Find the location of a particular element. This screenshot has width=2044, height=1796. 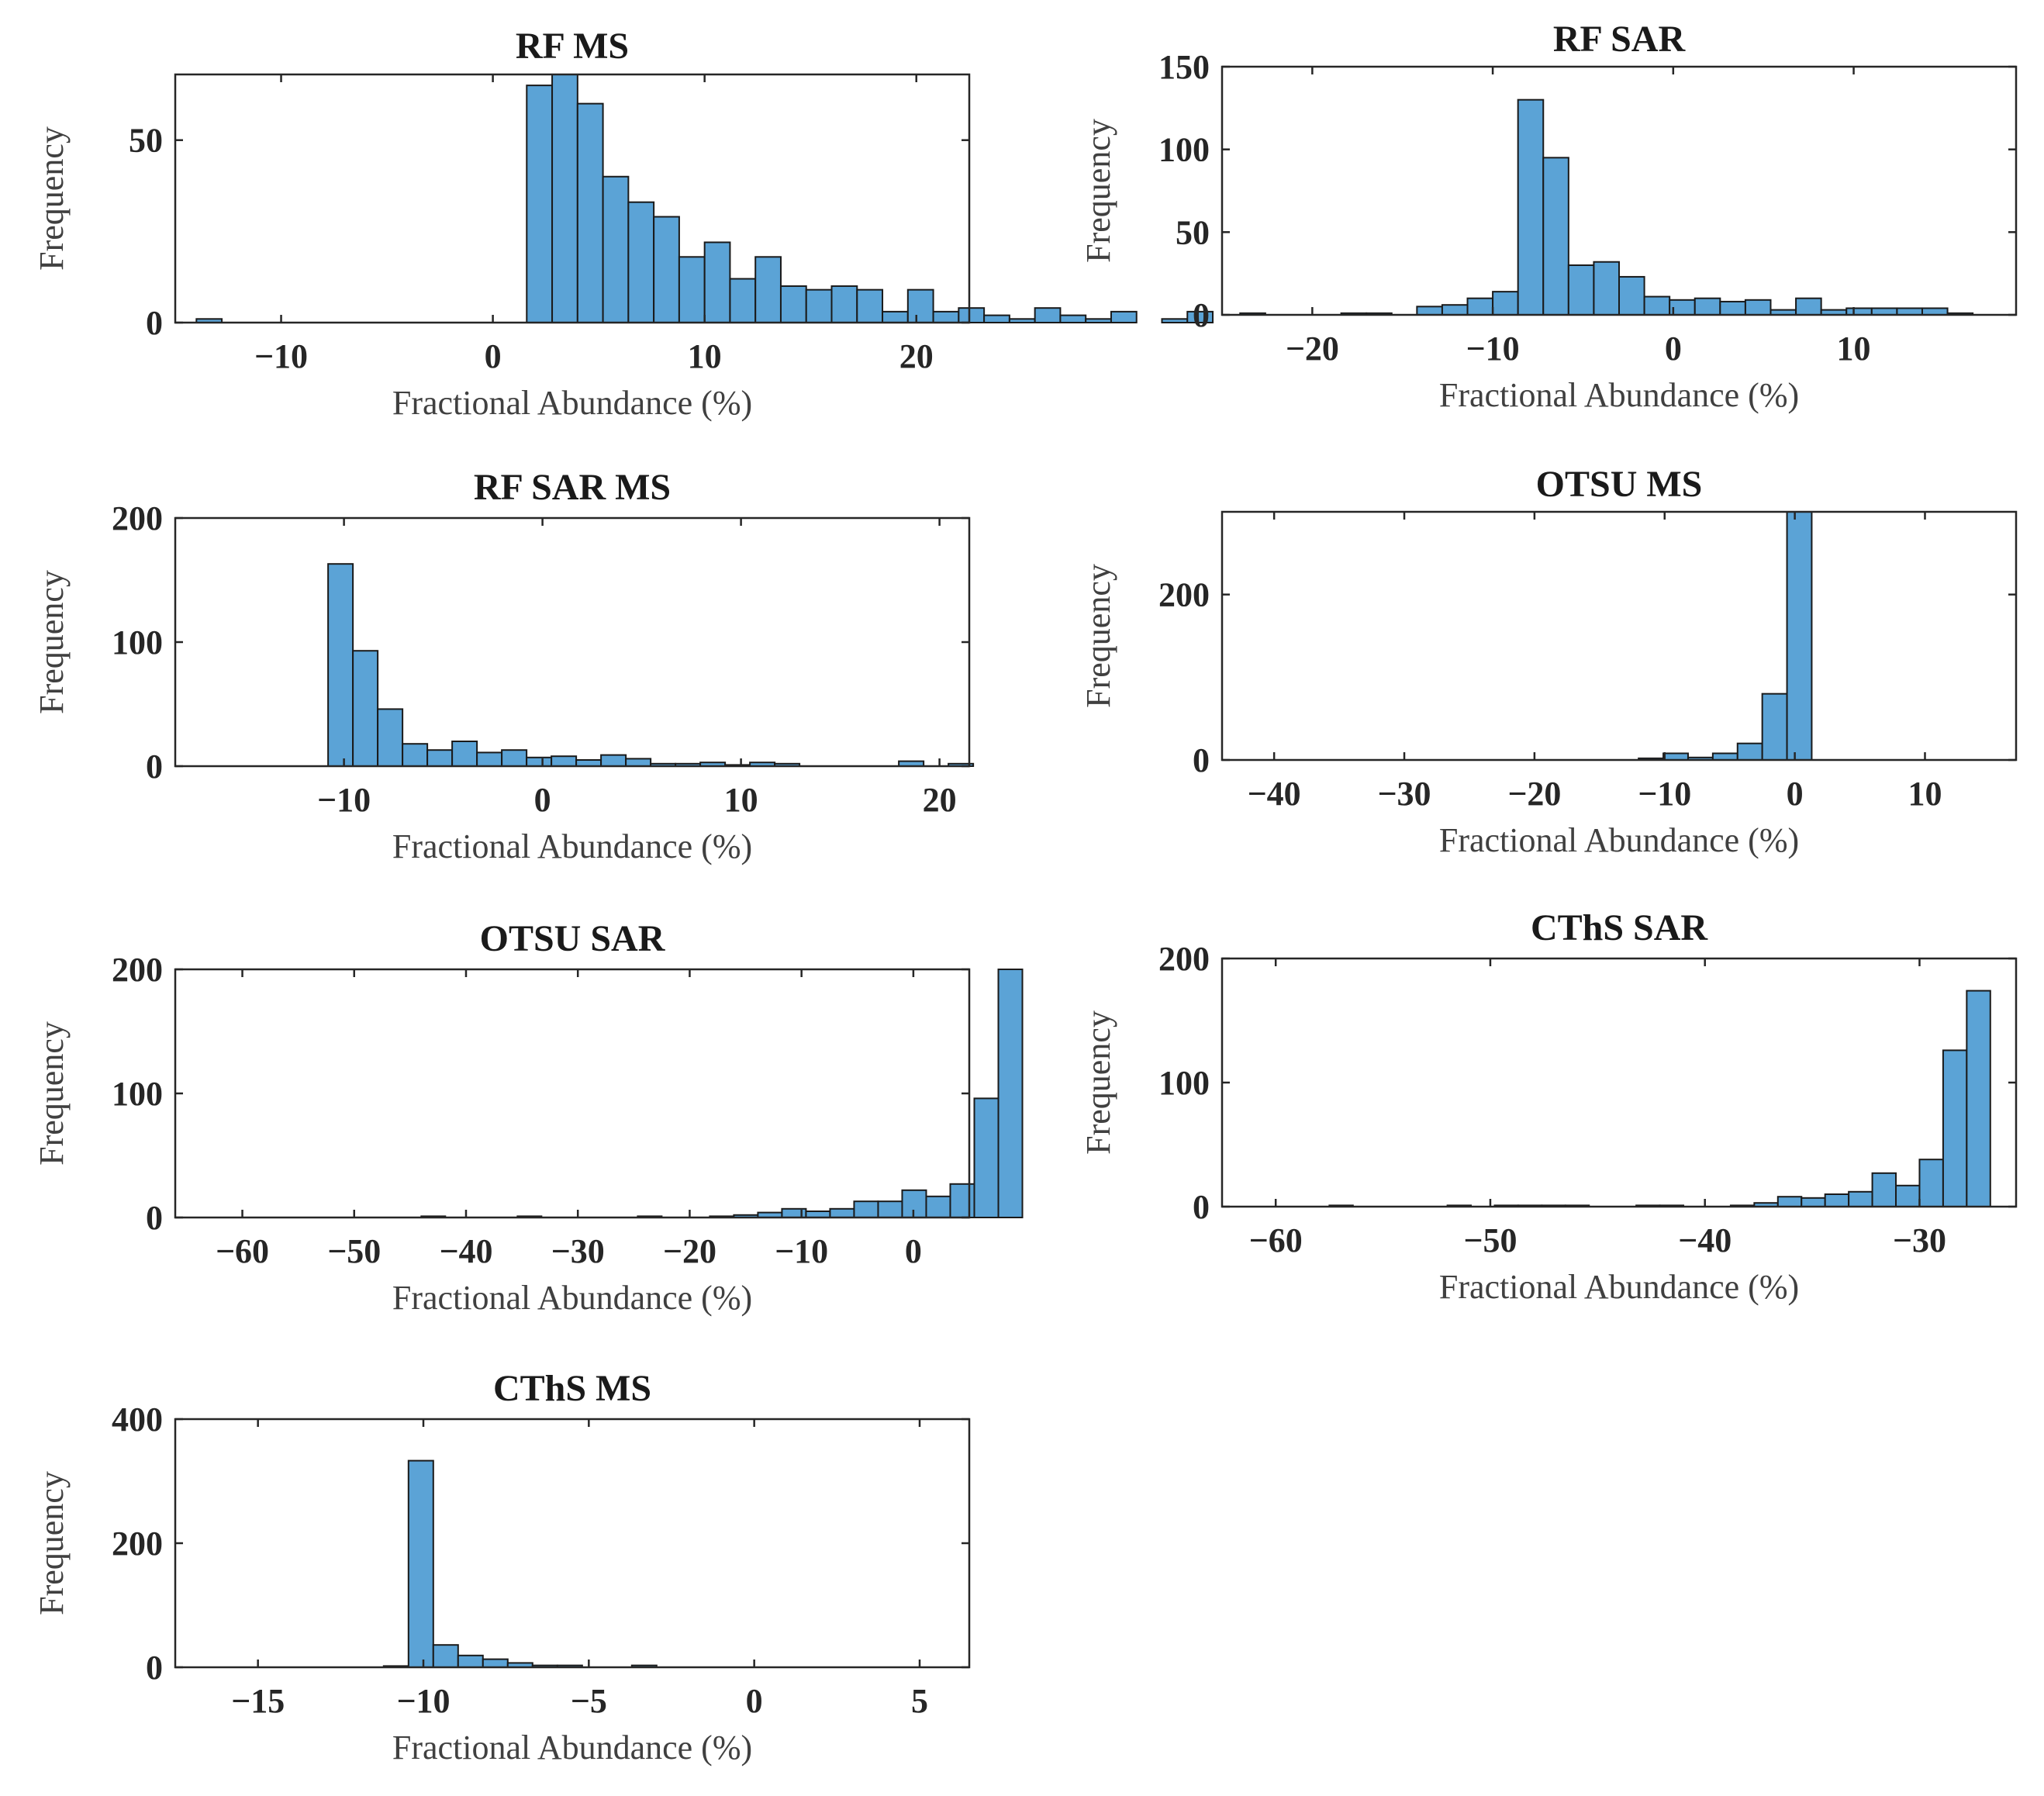

chart-title: RF SAR MS is located at coordinates (572, 488).